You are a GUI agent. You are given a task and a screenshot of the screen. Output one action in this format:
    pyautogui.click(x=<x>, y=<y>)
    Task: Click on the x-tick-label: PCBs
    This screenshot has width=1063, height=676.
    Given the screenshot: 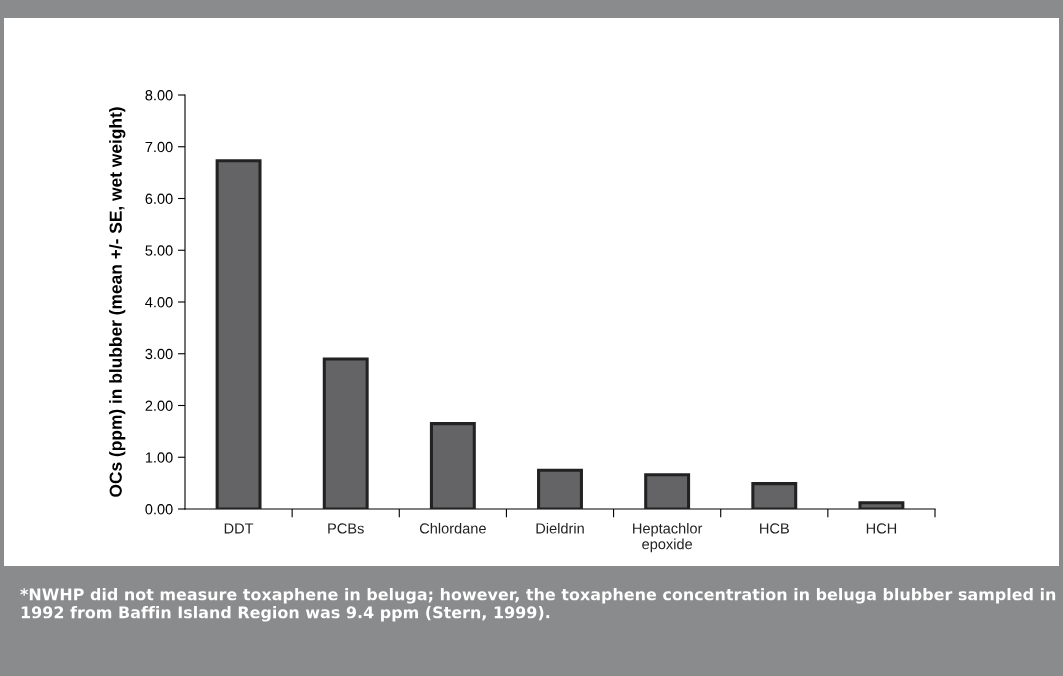 What is the action you would take?
    pyautogui.click(x=346, y=528)
    